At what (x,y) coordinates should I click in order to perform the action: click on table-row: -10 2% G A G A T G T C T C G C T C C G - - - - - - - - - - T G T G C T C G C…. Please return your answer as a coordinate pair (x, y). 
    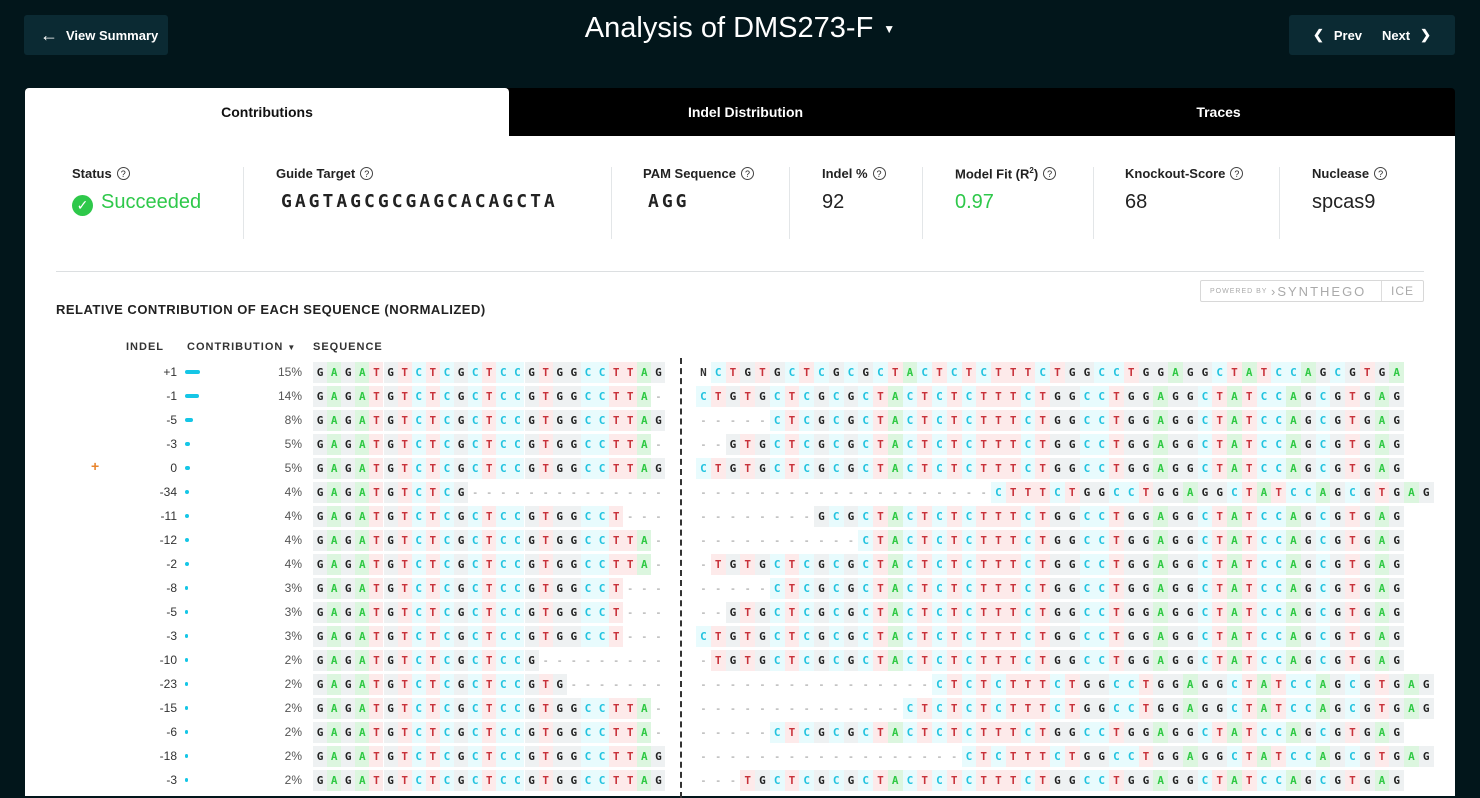
    Looking at the image, I should click on (740, 660).